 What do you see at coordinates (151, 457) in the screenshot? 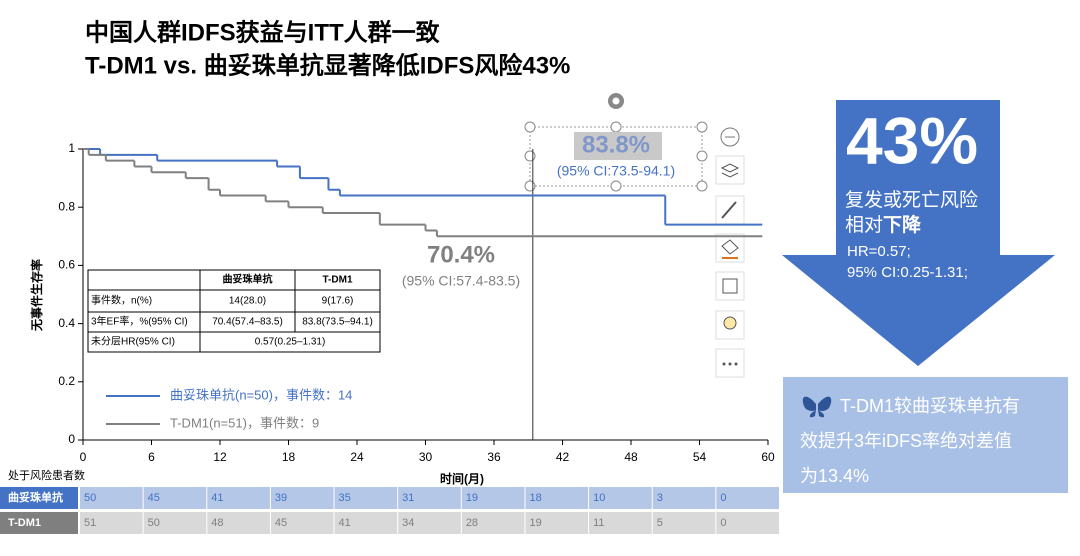
I see `x-tick-label: 6` at bounding box center [151, 457].